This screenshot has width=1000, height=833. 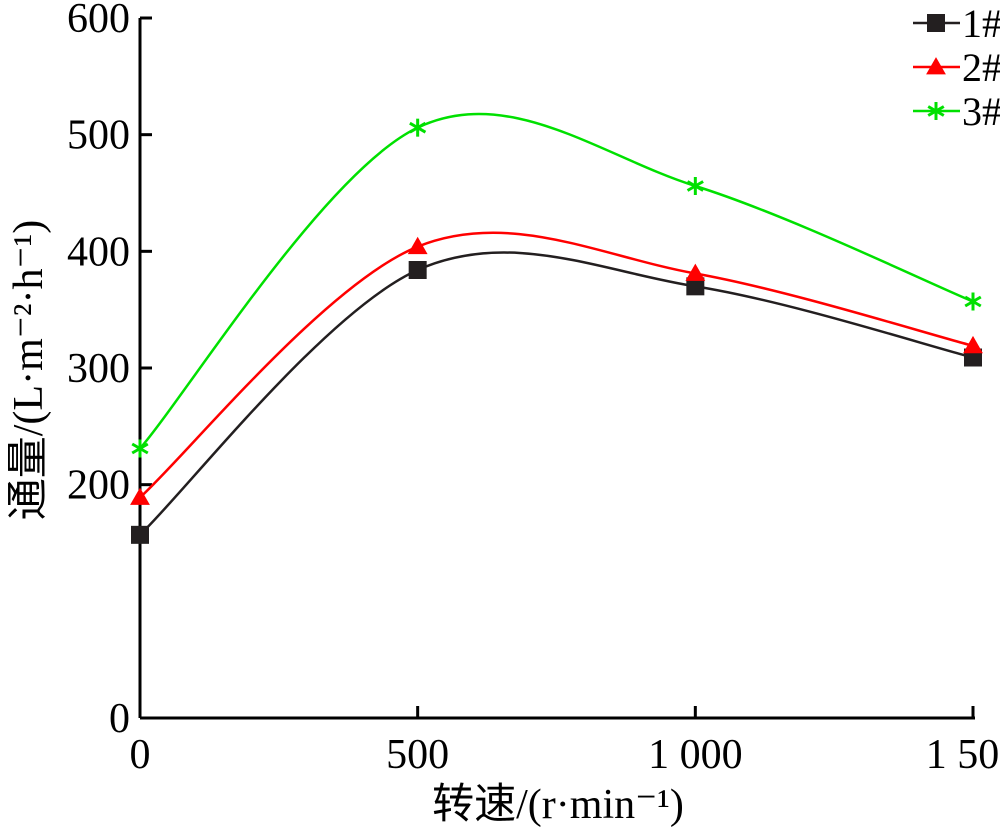 I want to click on legend-item-2: 2#, so click(x=956, y=67).